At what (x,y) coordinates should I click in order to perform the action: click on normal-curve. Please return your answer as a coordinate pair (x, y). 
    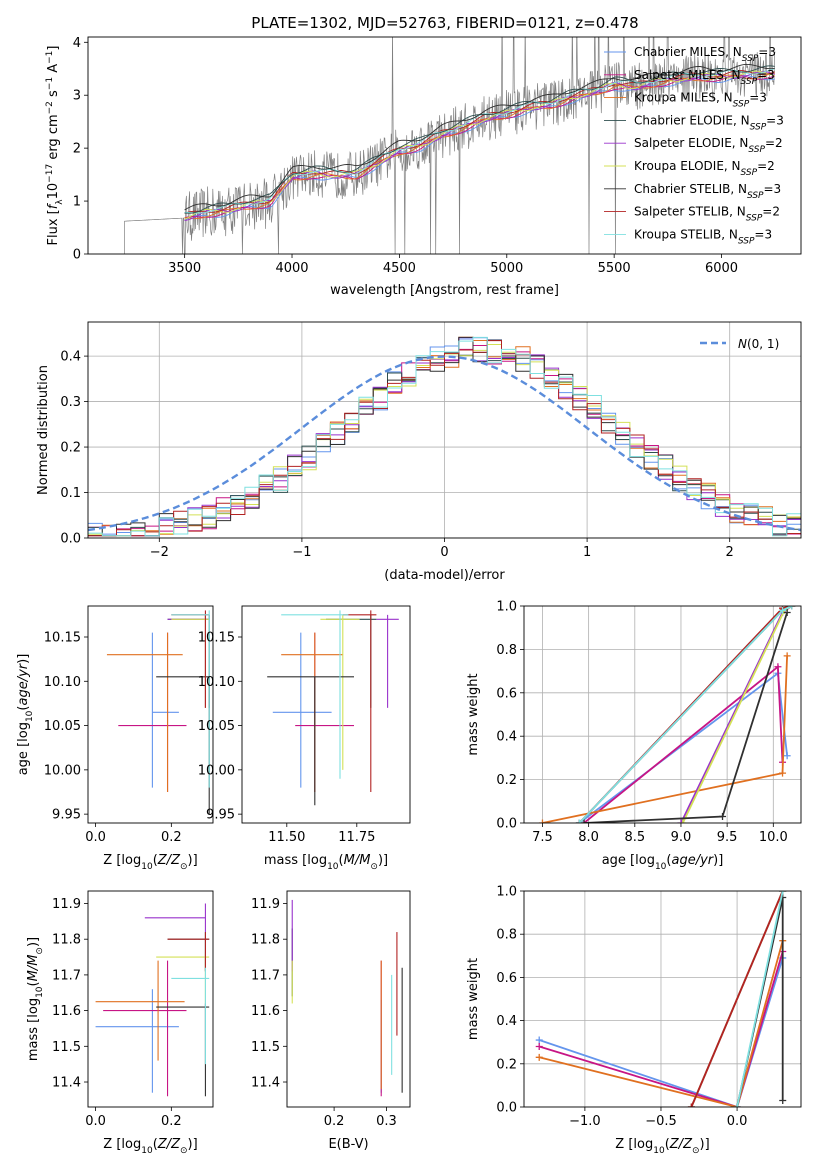
    Looking at the image, I should click on (444, 443).